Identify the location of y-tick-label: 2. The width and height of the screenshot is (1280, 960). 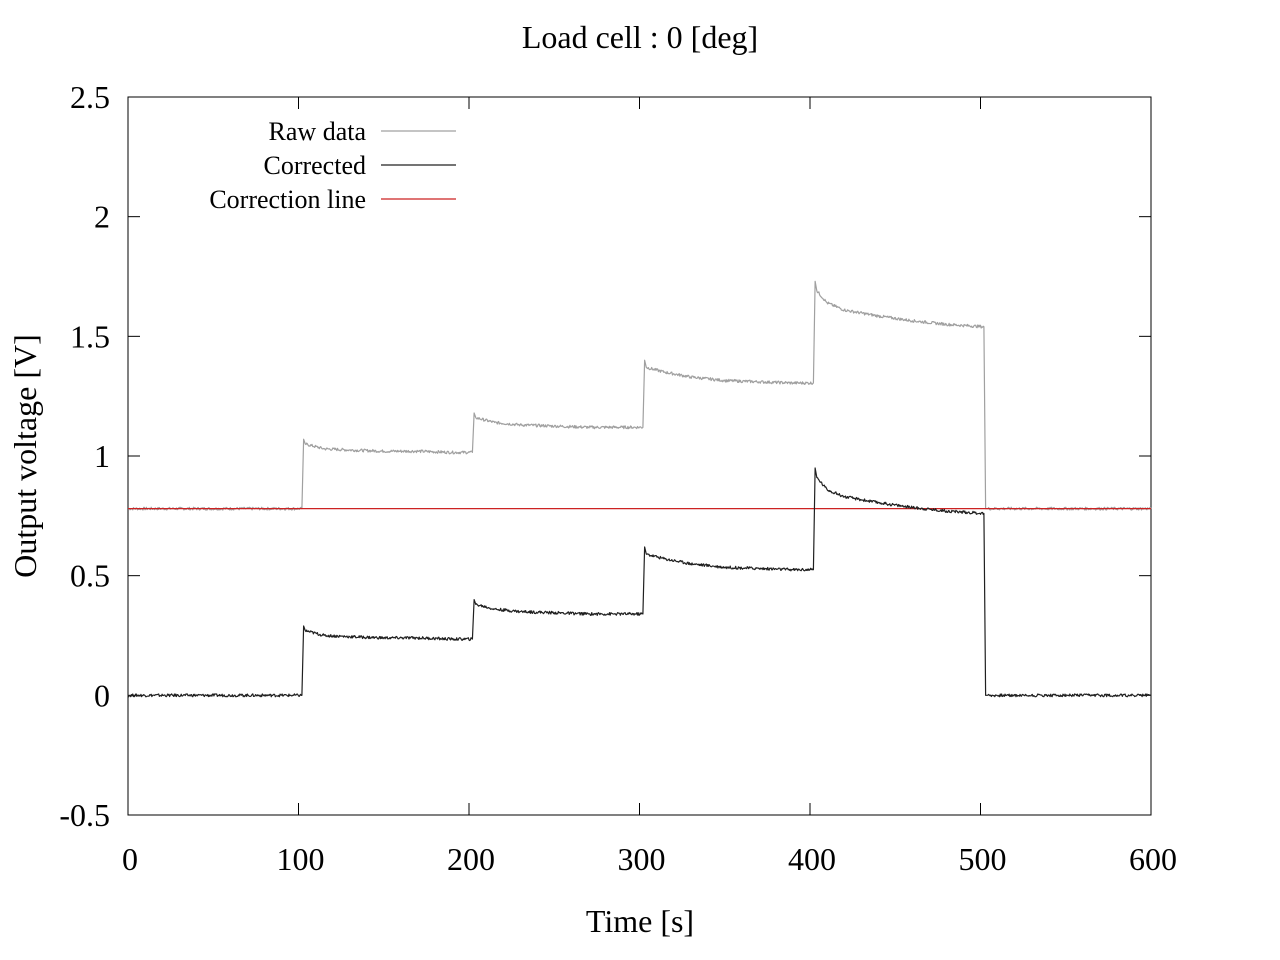
(102, 217).